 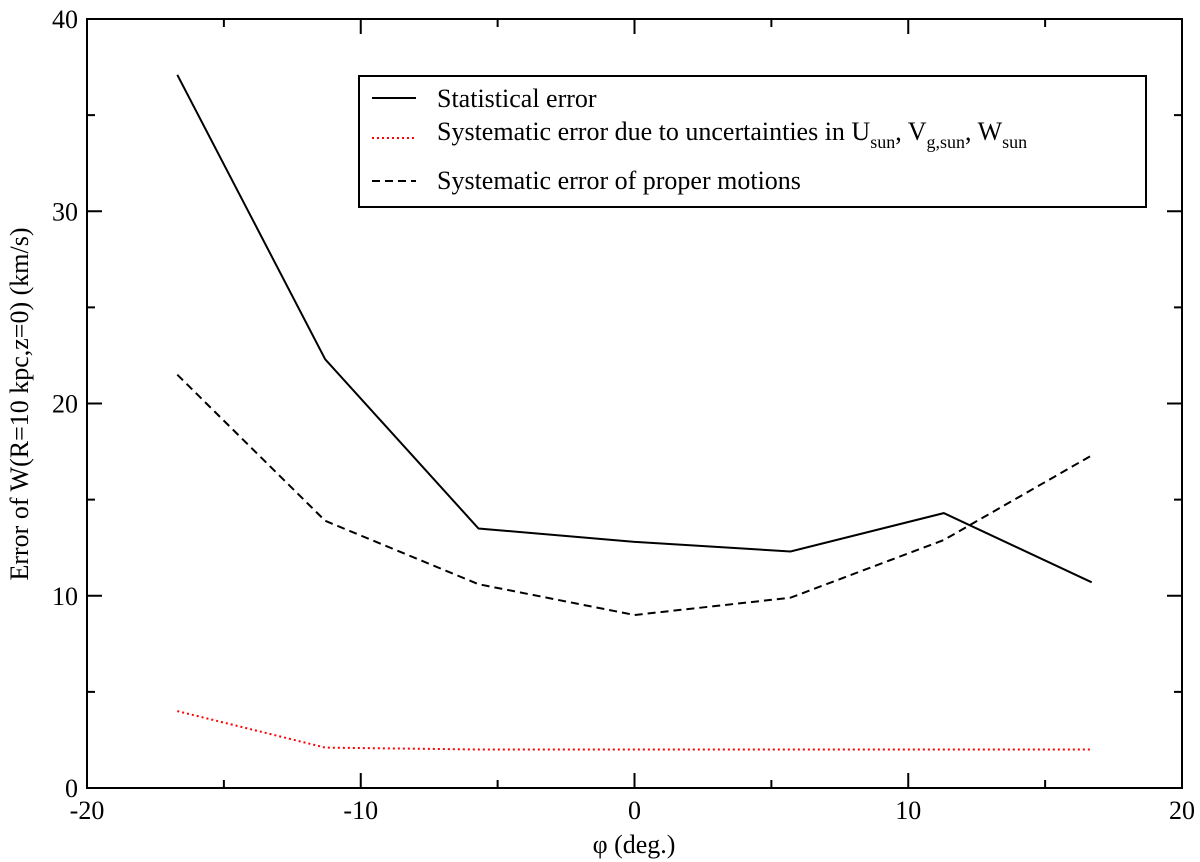 What do you see at coordinates (71, 788) in the screenshot?
I see `y-tick-label: 0` at bounding box center [71, 788].